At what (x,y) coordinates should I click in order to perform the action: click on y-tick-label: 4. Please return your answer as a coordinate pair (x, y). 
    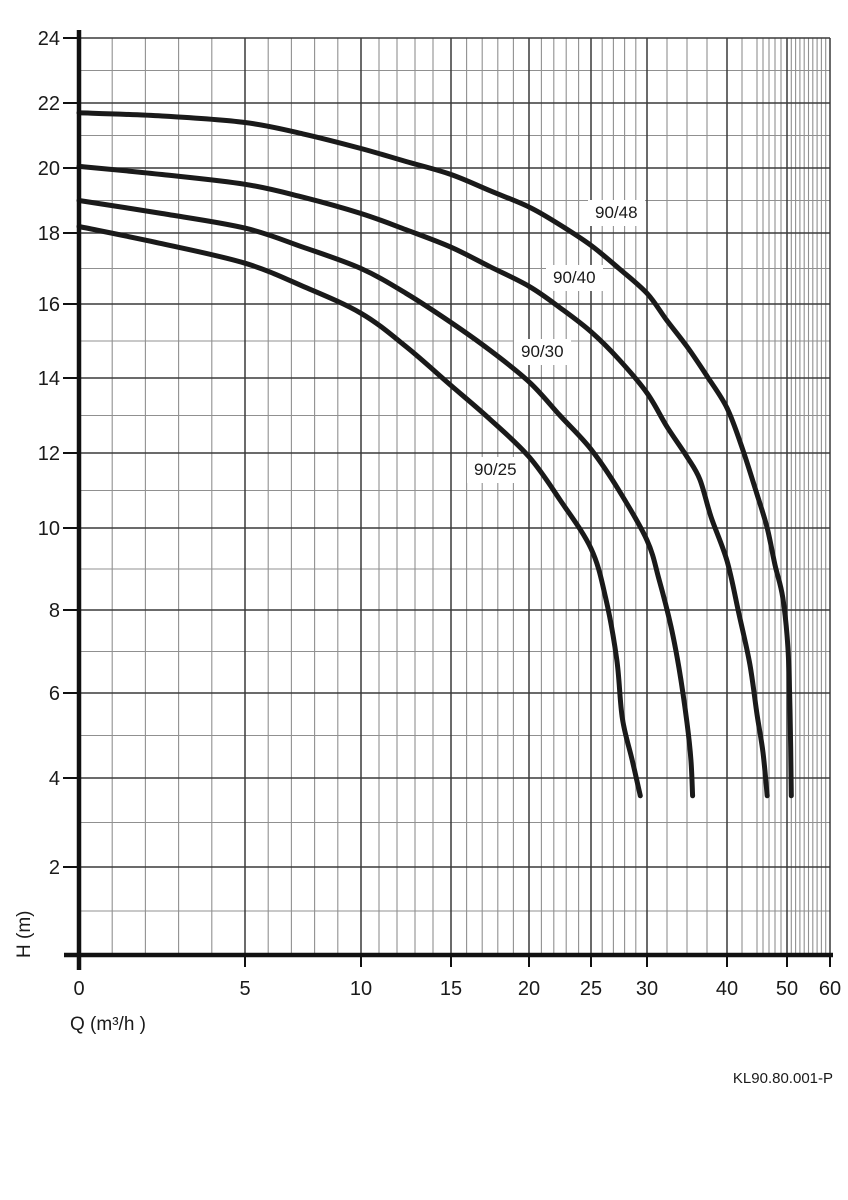
    Looking at the image, I should click on (54, 779).